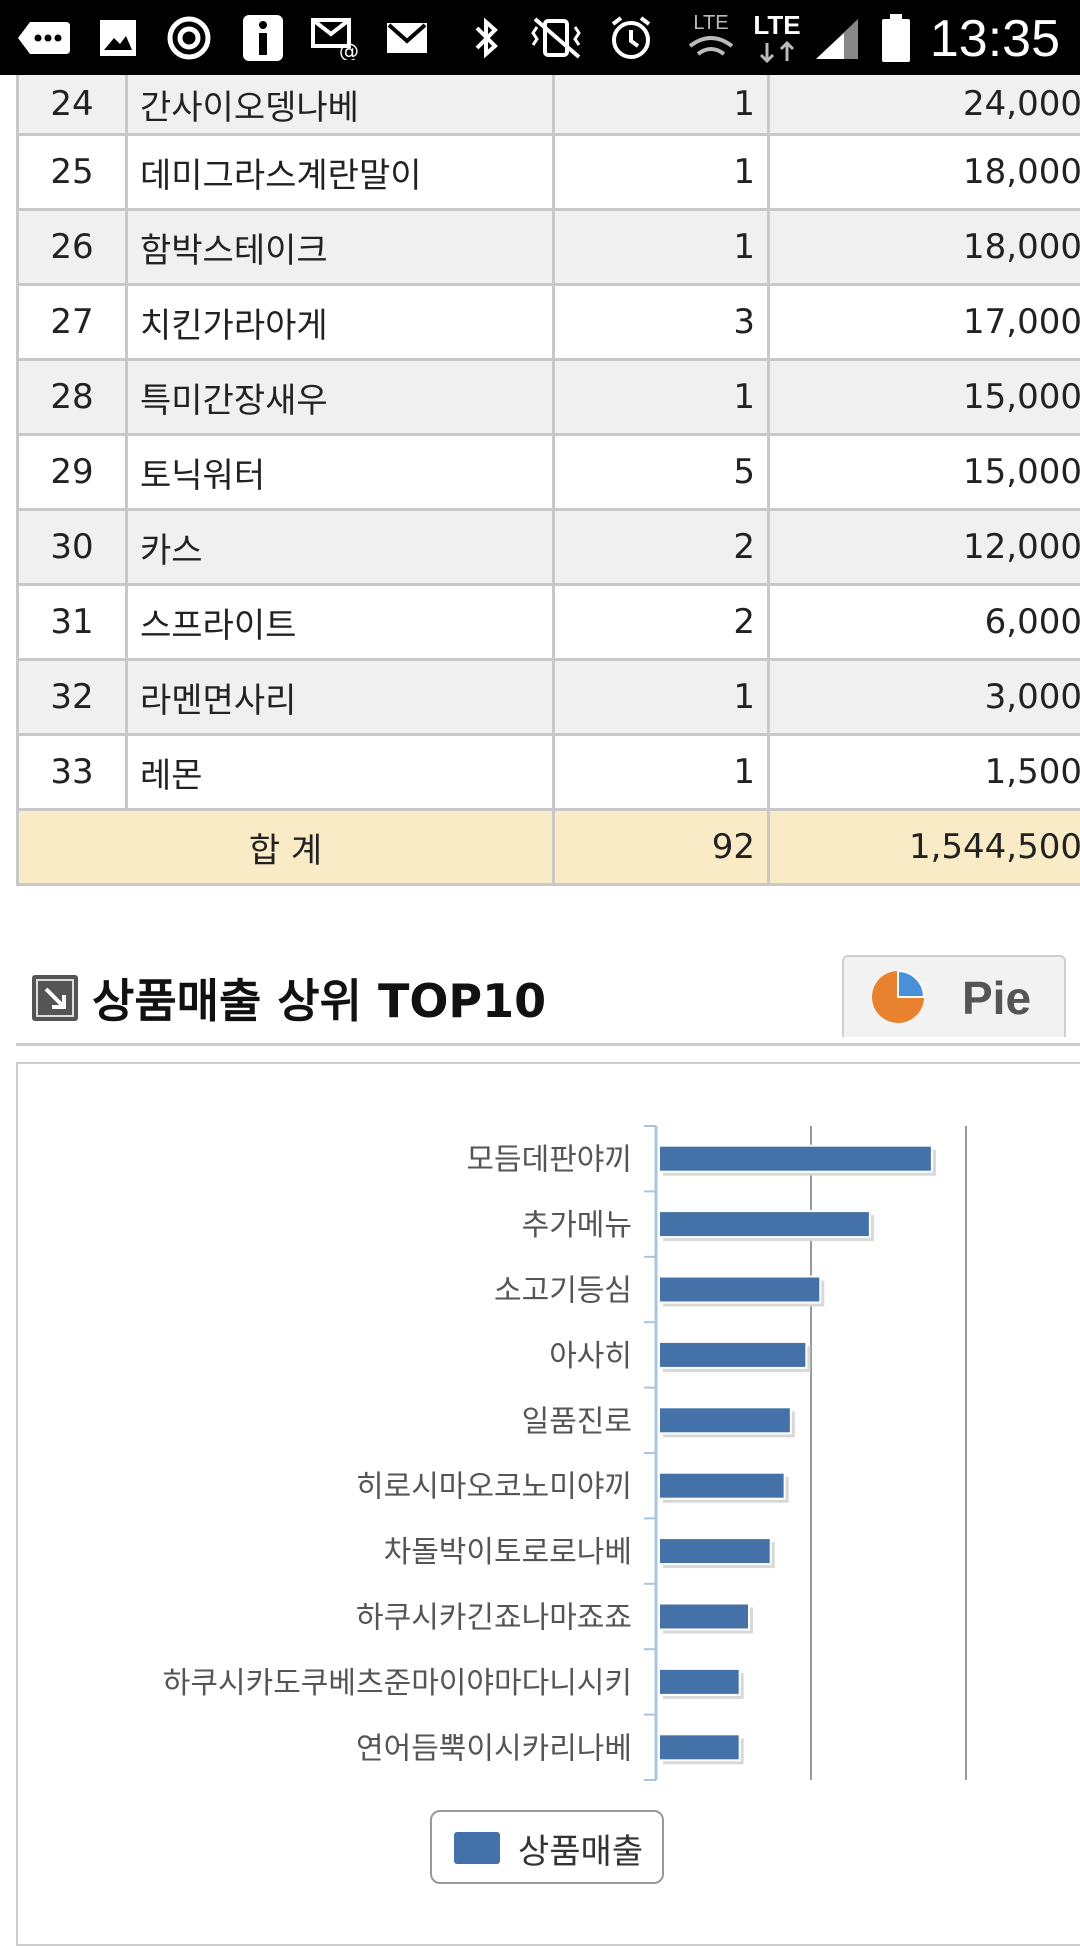 This screenshot has height=1946, width=1080. What do you see at coordinates (340, 397) in the screenshot?
I see `item-name: 특미간장새우` at bounding box center [340, 397].